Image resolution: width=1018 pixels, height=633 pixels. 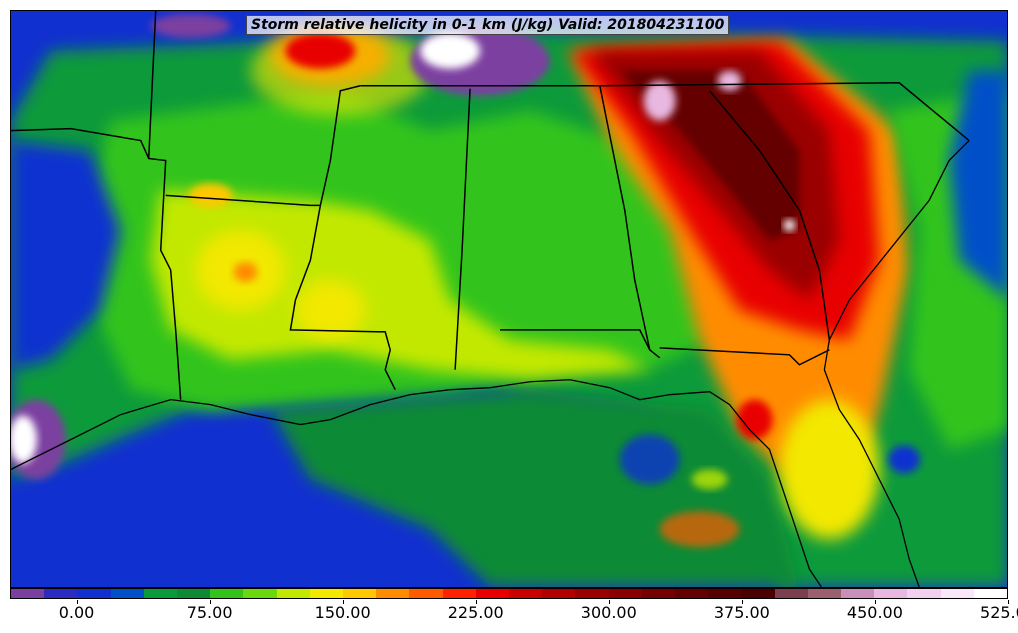 I want to click on atlantic-blue, so click(x=978, y=184).